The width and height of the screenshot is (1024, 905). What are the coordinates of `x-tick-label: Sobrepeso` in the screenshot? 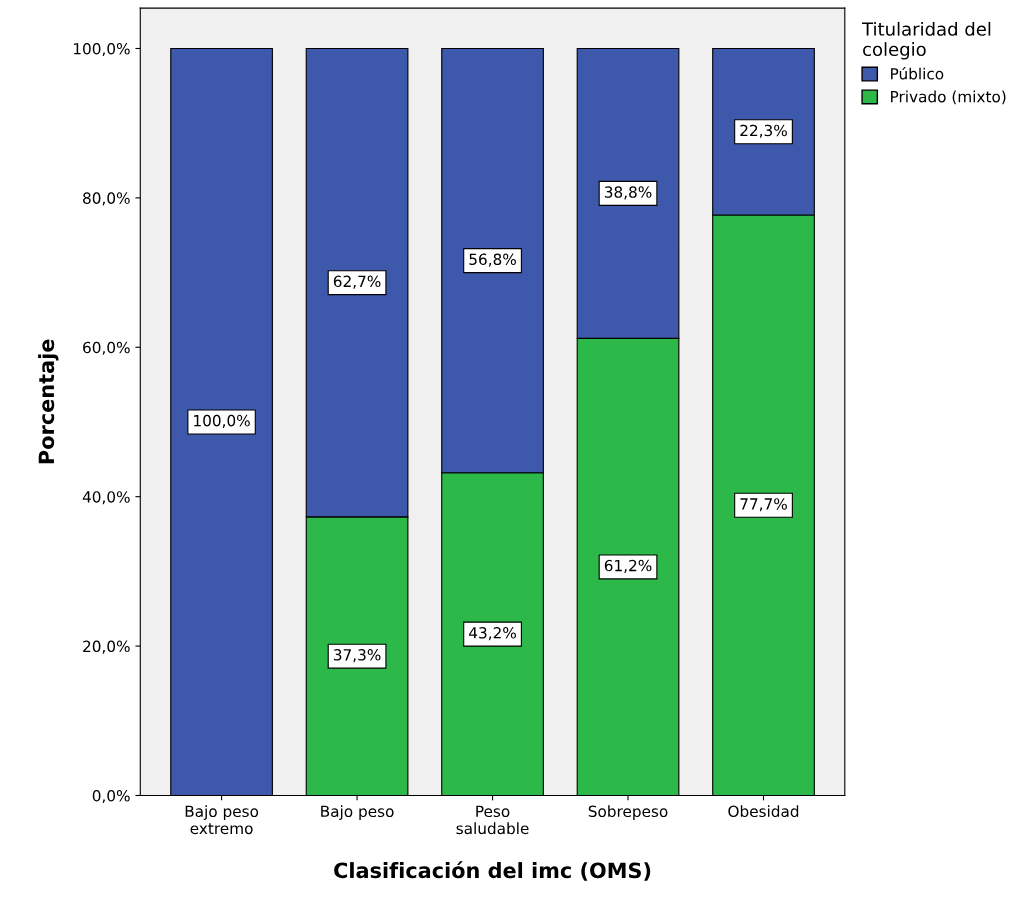 It's located at (628, 812).